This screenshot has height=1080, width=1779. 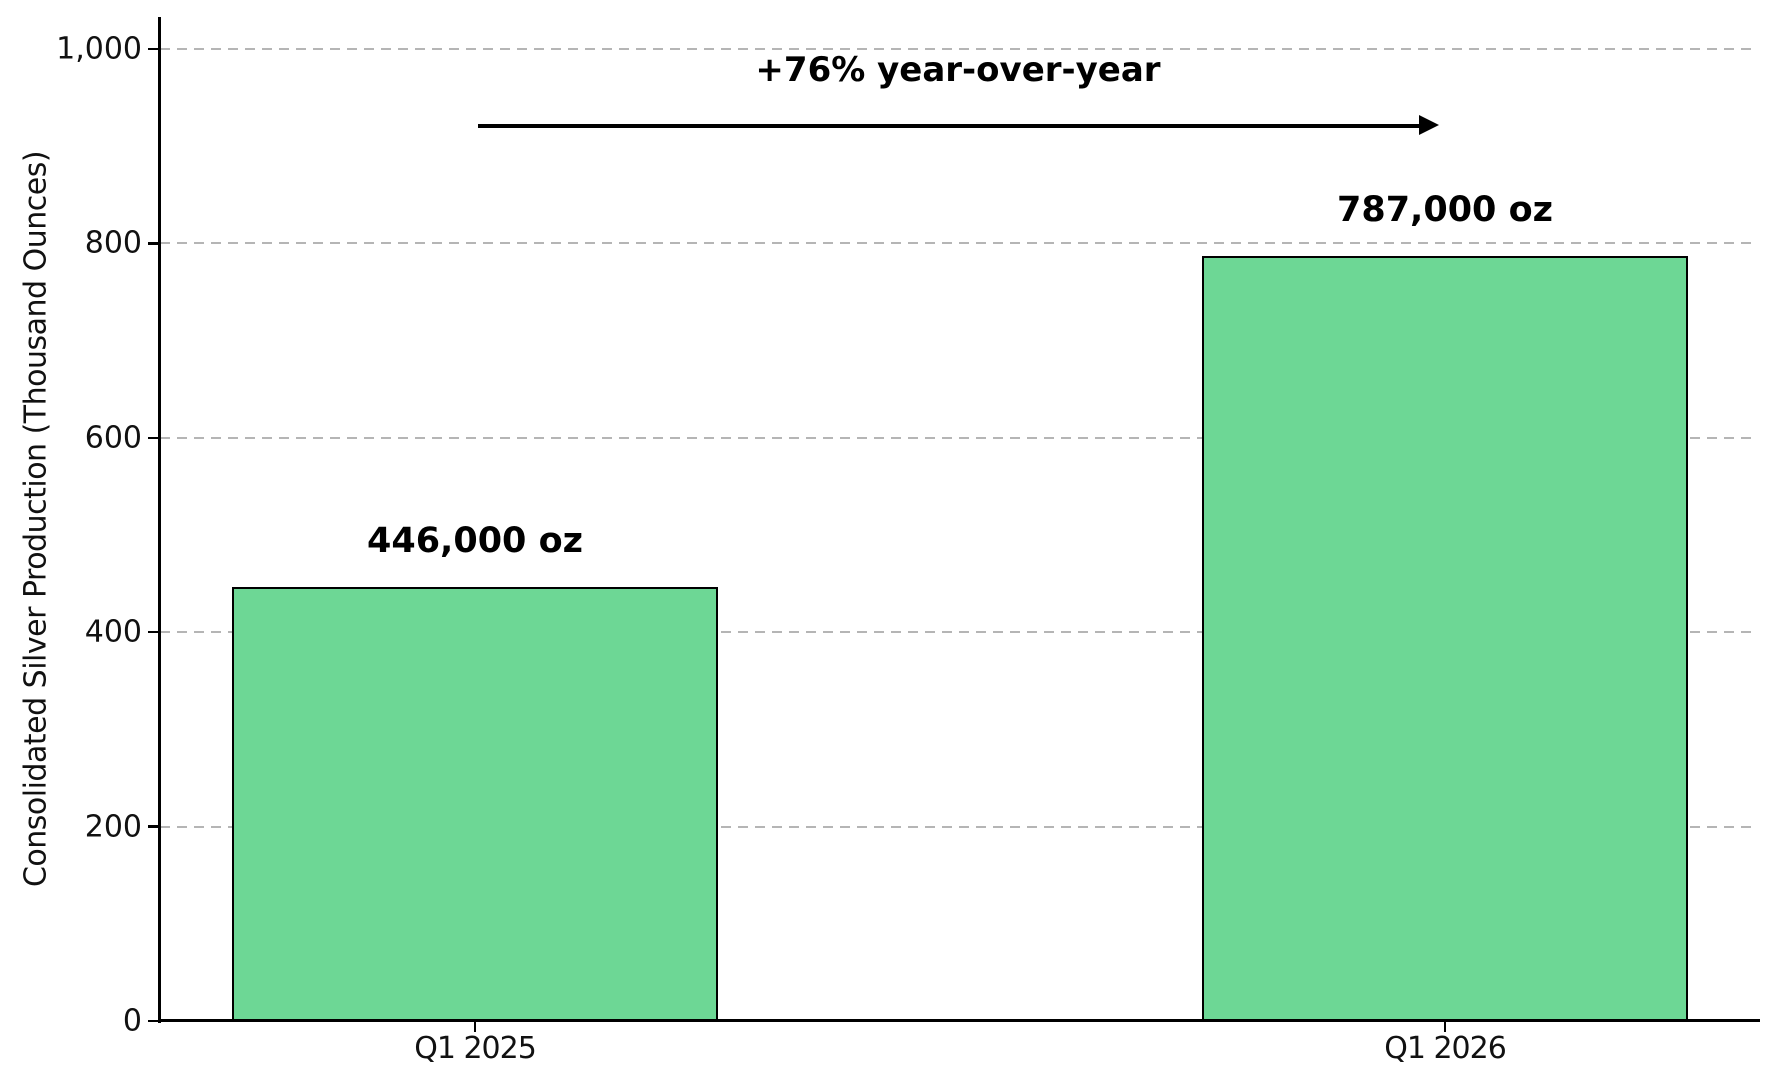 I want to click on yoy-annotation-text: +76% year-over-year, so click(x=958, y=70).